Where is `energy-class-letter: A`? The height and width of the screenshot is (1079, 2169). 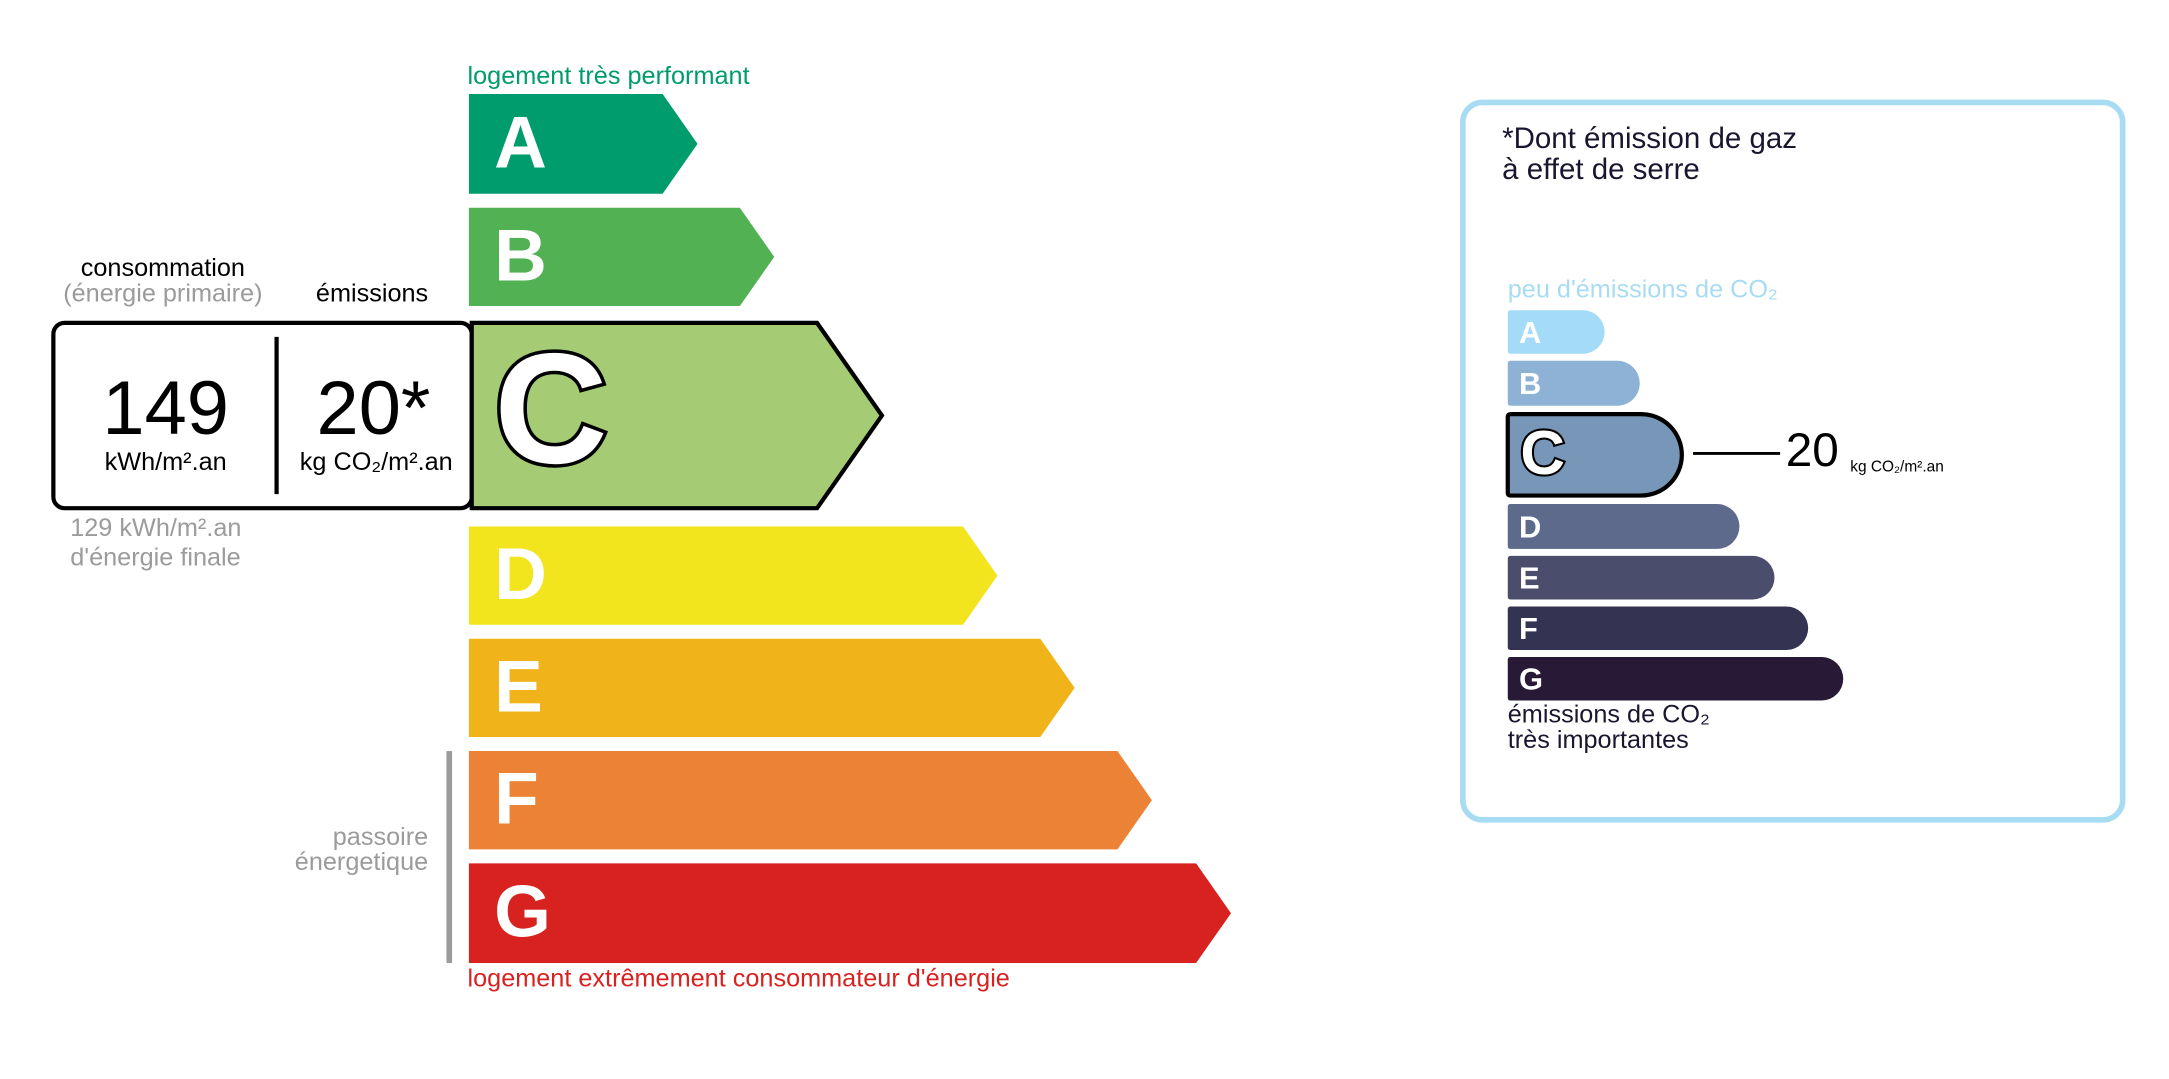 energy-class-letter: A is located at coordinates (520, 142).